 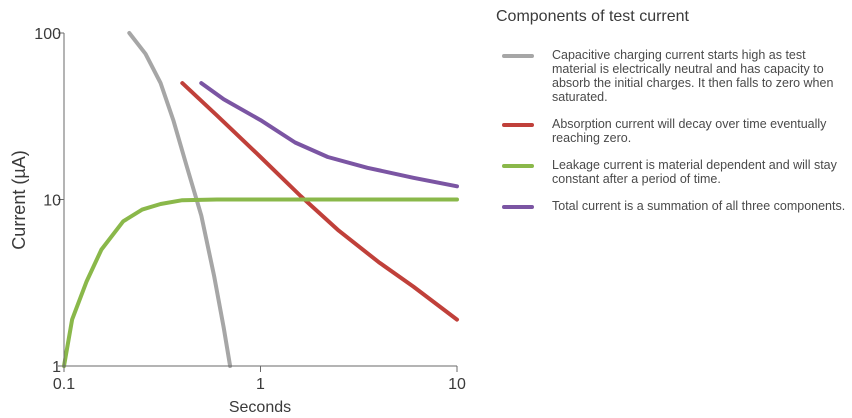 What do you see at coordinates (52, 201) in the screenshot?
I see `y-tick-label: 10` at bounding box center [52, 201].